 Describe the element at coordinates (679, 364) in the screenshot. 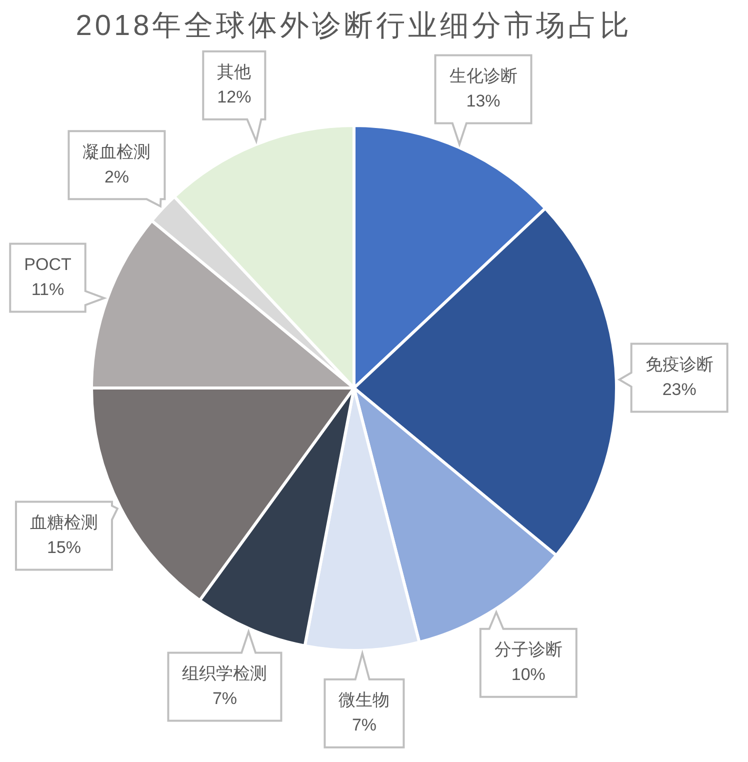

I see `slice-label: 免疫诊断` at that location.